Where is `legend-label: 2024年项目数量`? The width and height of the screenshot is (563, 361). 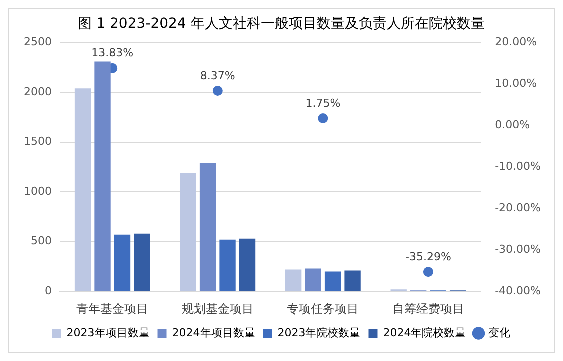 legend-label: 2024年项目数量 is located at coordinates (214, 333).